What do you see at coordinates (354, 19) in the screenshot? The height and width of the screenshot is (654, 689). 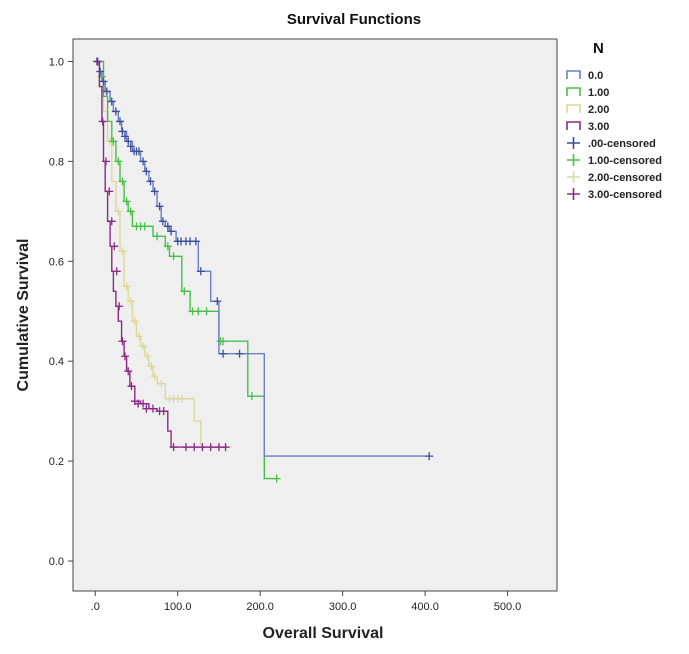 I see `chart-title: Survival Functions` at bounding box center [354, 19].